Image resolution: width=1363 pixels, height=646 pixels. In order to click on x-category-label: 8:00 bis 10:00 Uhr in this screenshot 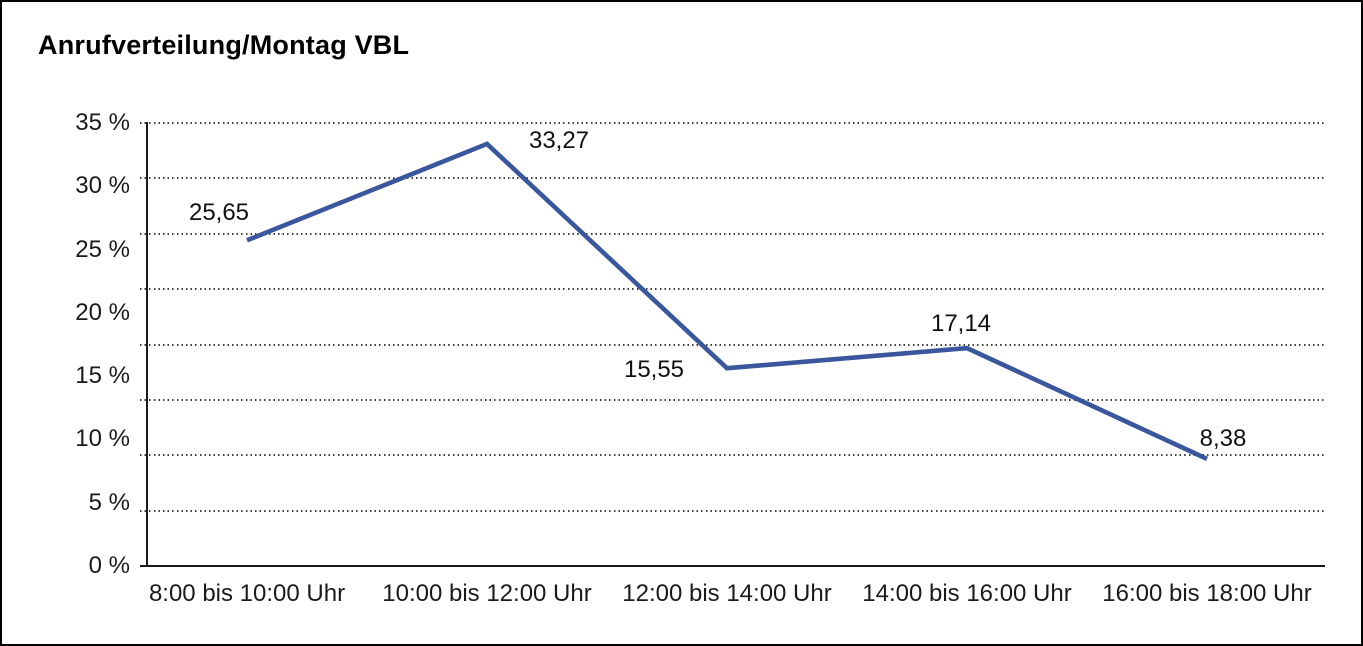, I will do `click(247, 593)`.